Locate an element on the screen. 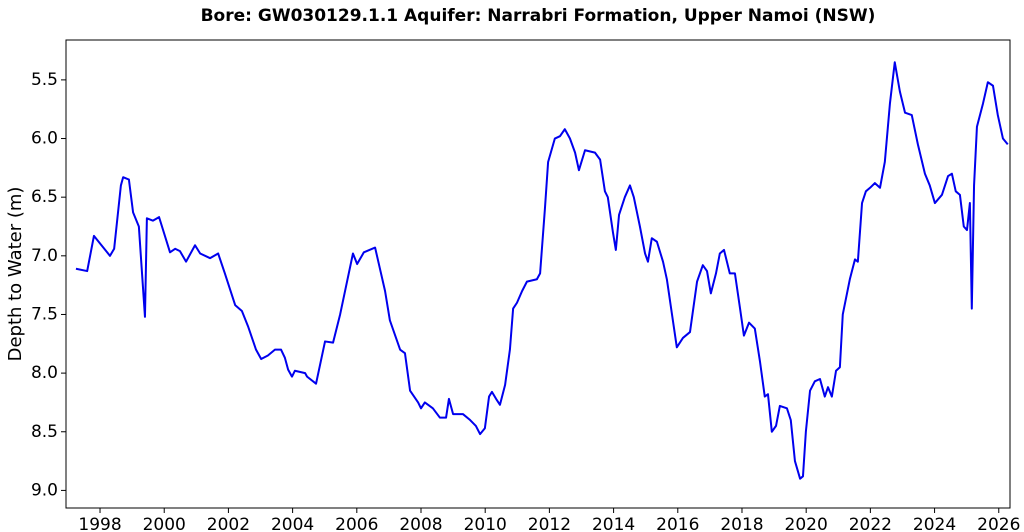 The image size is (1024, 532). x-tick-label: 2018 is located at coordinates (741, 523).